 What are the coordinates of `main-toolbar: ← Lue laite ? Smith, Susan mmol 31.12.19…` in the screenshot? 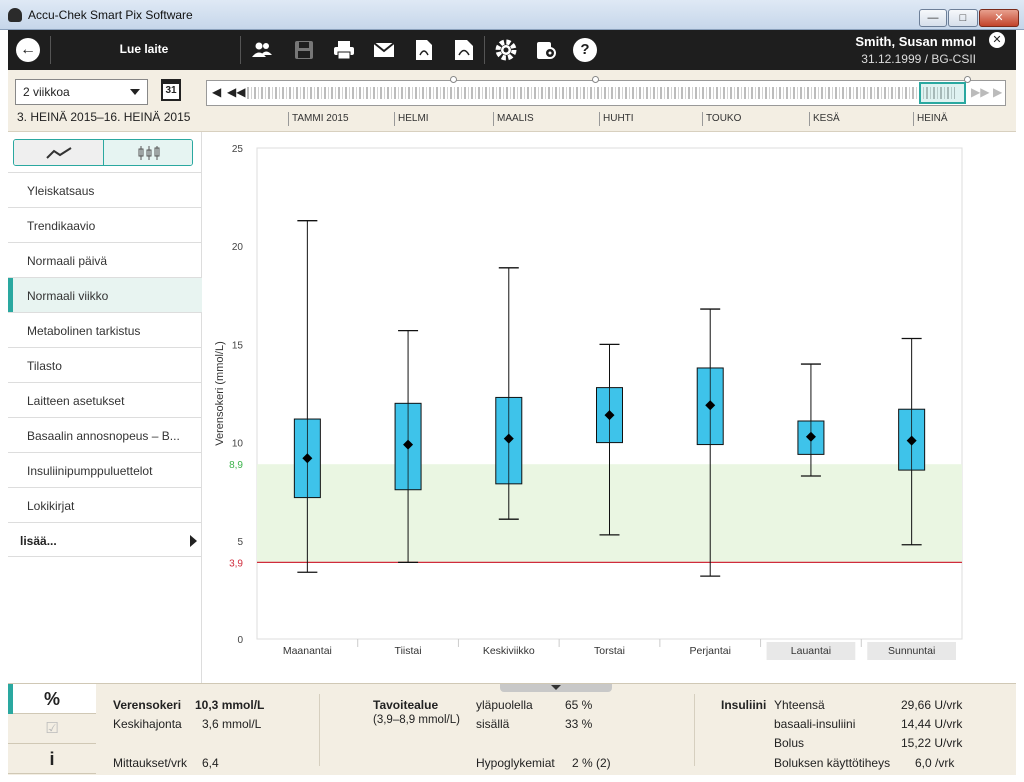 It's located at (512, 50).